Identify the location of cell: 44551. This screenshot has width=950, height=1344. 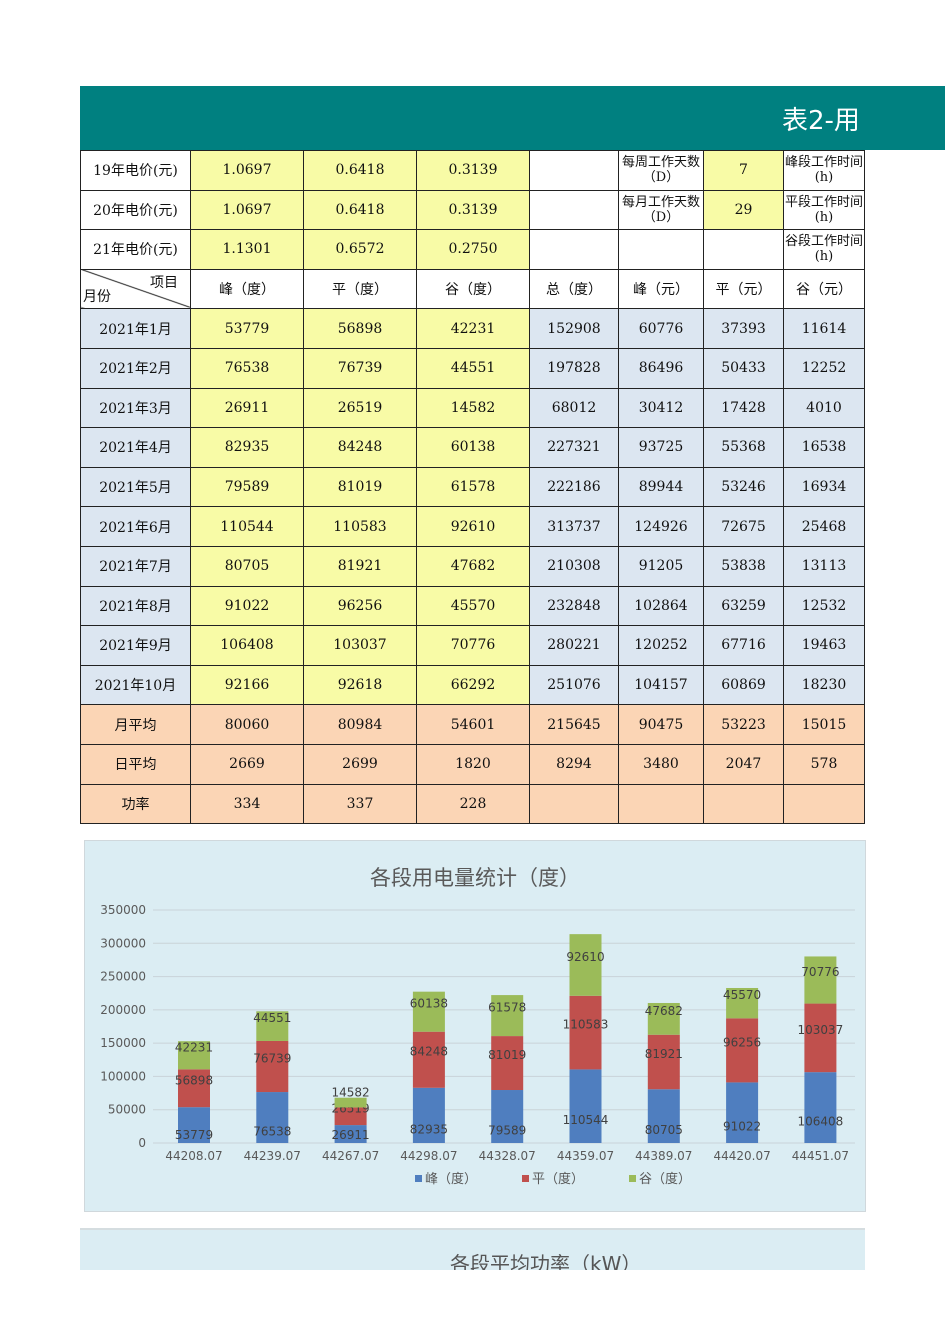
(473, 368).